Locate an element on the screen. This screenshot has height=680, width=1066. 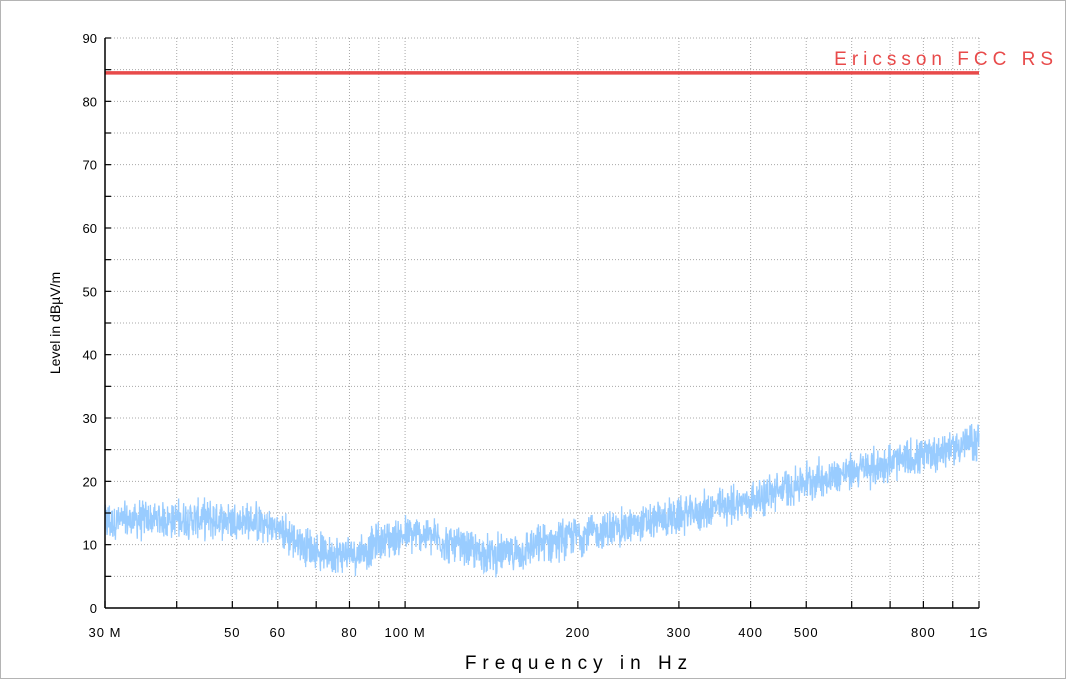
x-tick-label: 800 is located at coordinates (923, 632).